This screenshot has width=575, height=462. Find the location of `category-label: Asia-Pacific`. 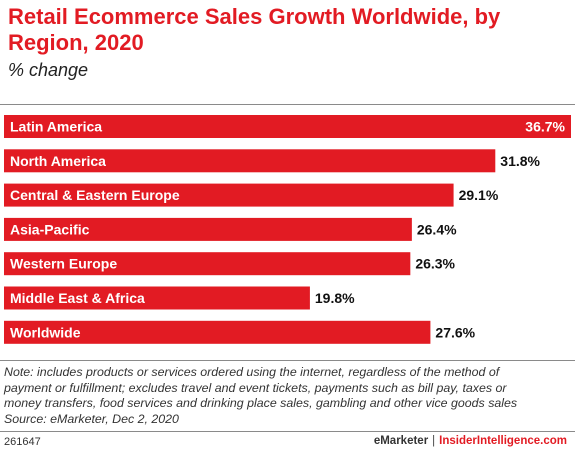

category-label: Asia-Pacific is located at coordinates (50, 229).